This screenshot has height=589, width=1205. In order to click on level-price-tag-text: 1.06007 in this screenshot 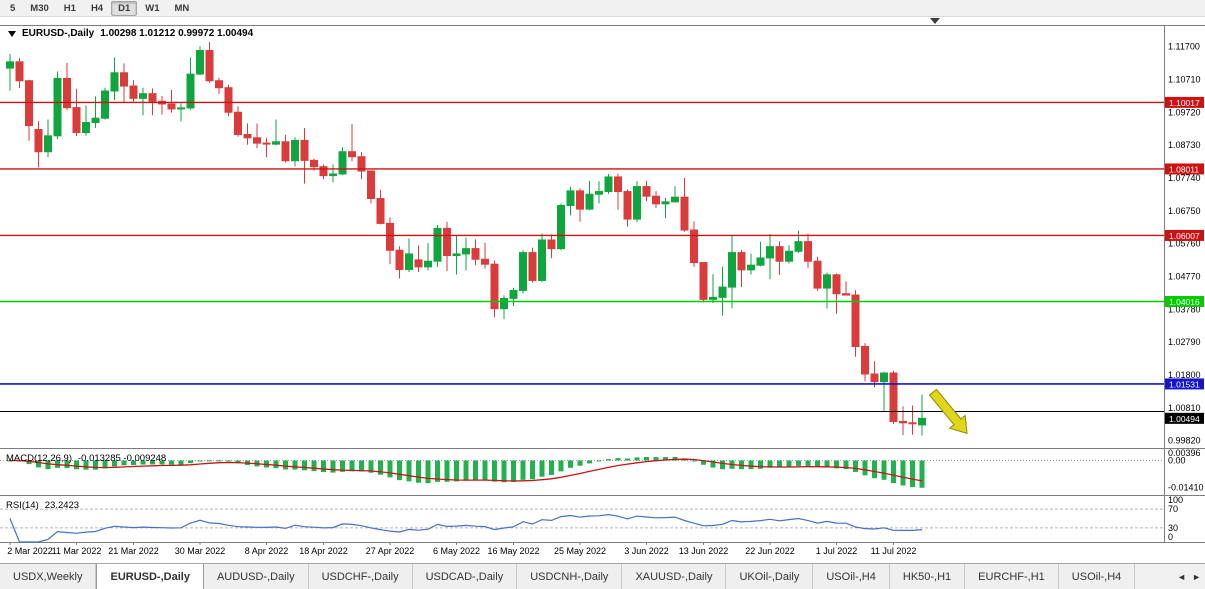, I will do `click(1184, 236)`.